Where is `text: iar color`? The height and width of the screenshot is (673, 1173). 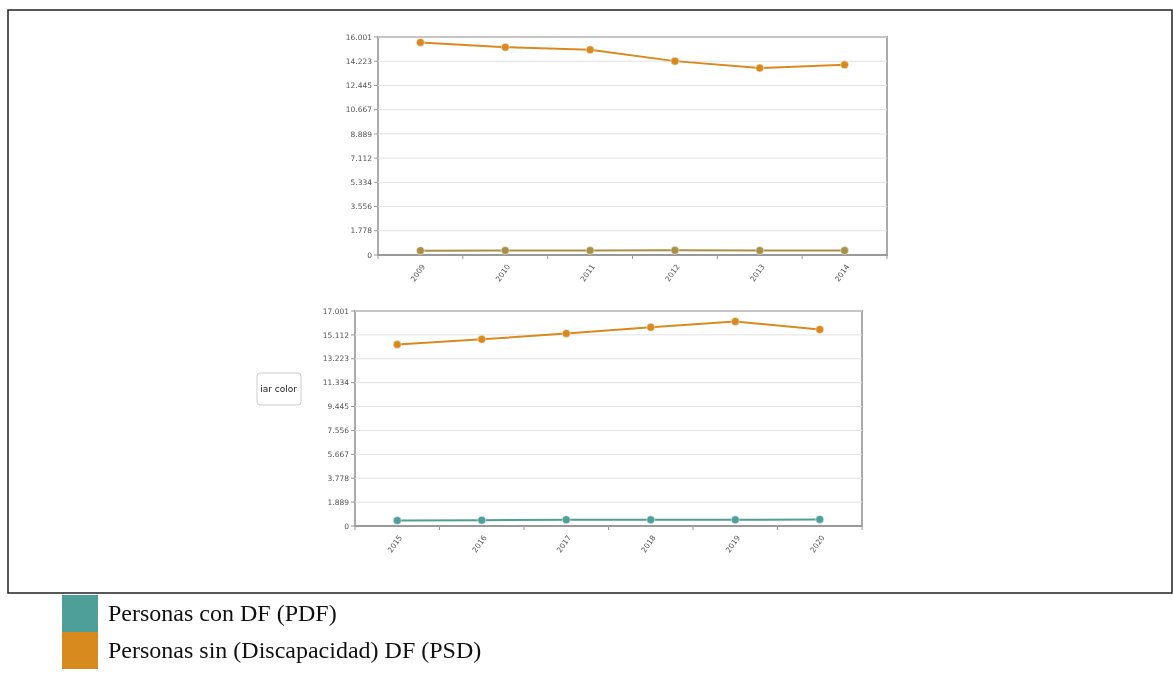
text: iar color is located at coordinates (279, 389).